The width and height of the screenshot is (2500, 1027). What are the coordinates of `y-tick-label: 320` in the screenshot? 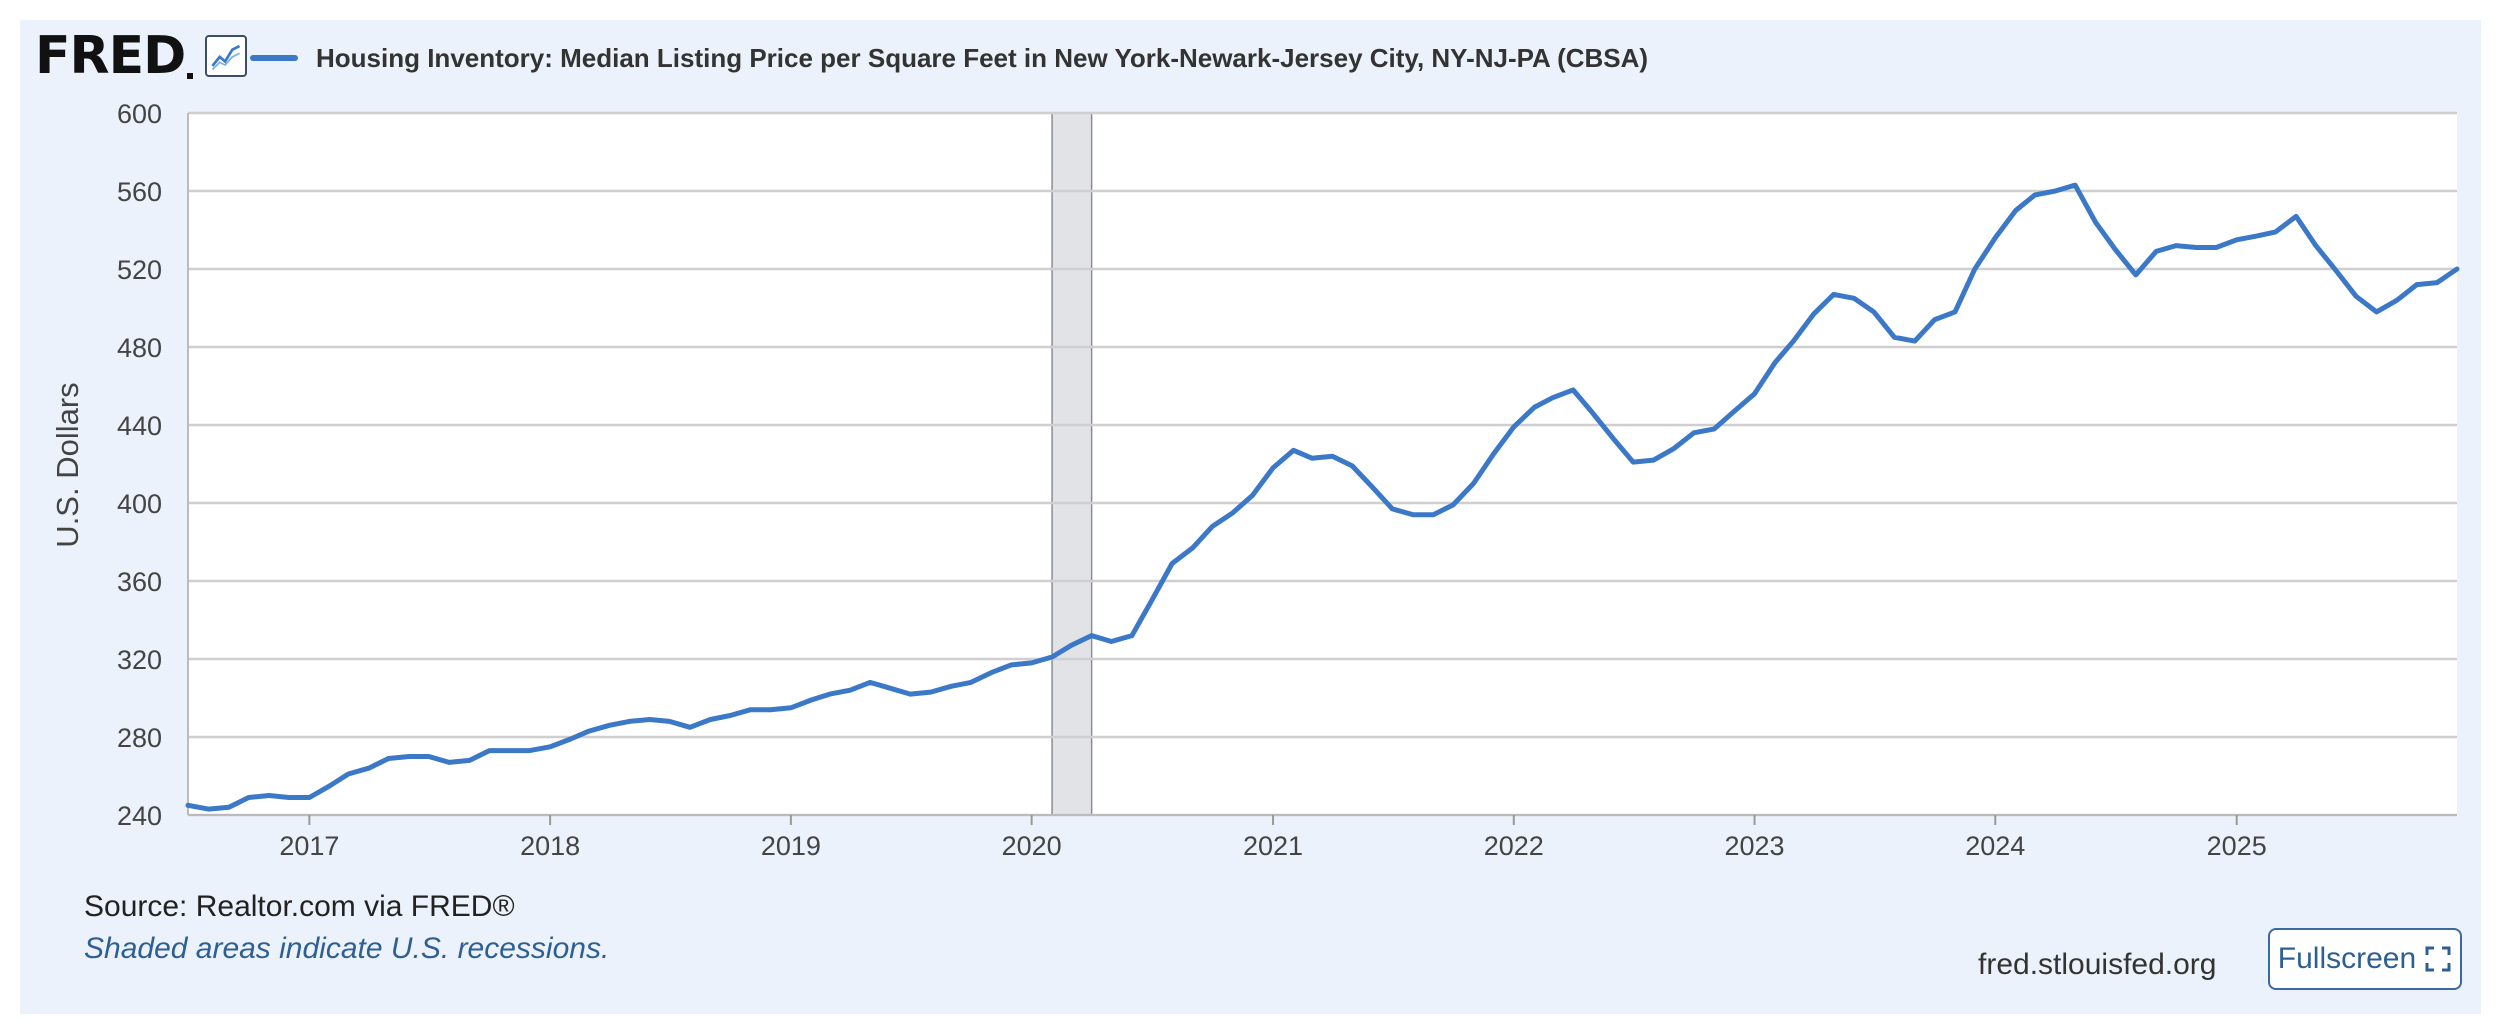 It's located at (139, 660).